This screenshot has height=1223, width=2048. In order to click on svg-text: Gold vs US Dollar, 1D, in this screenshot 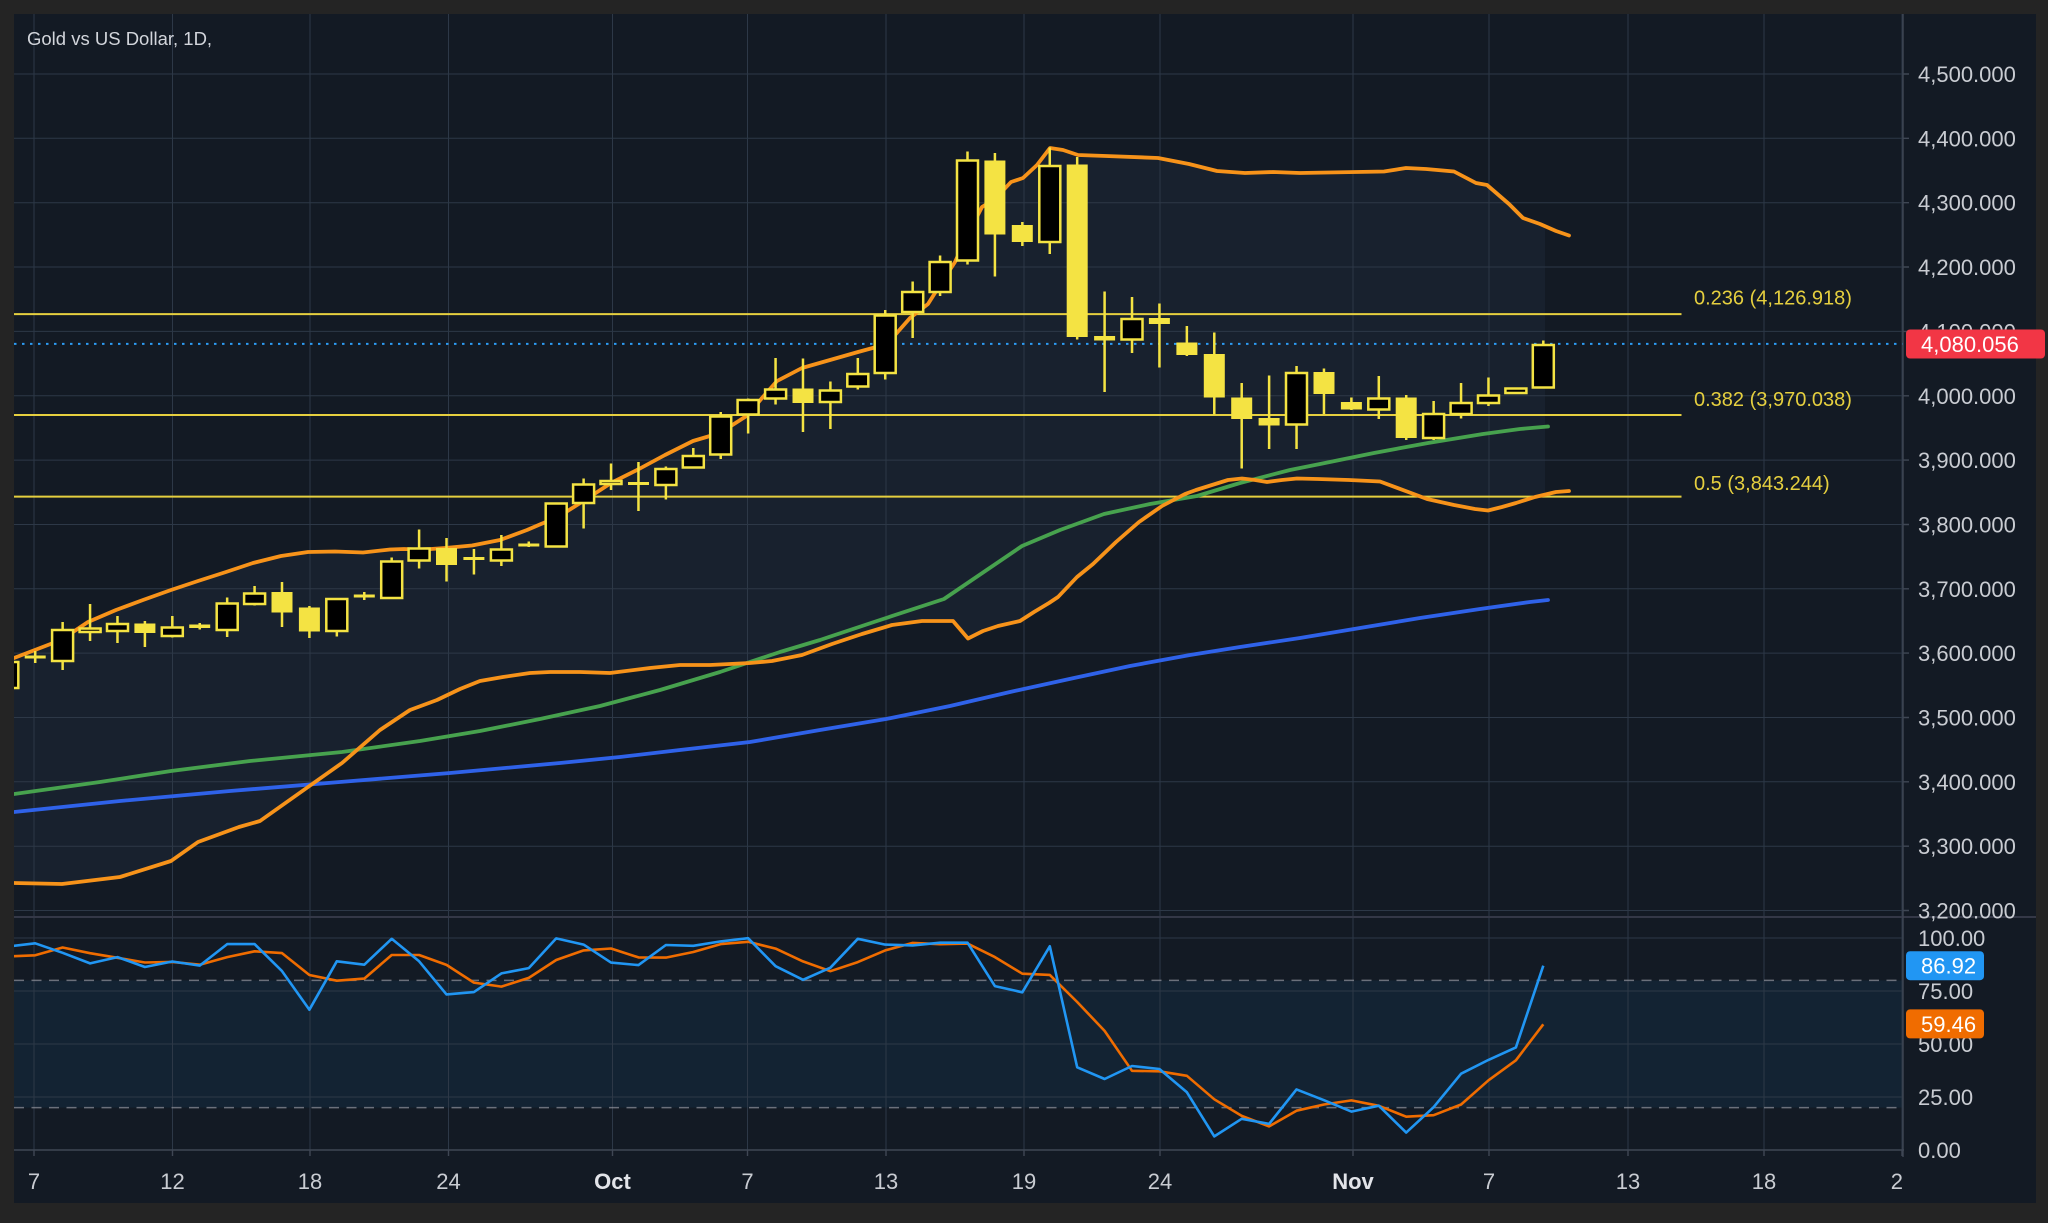, I will do `click(119, 38)`.